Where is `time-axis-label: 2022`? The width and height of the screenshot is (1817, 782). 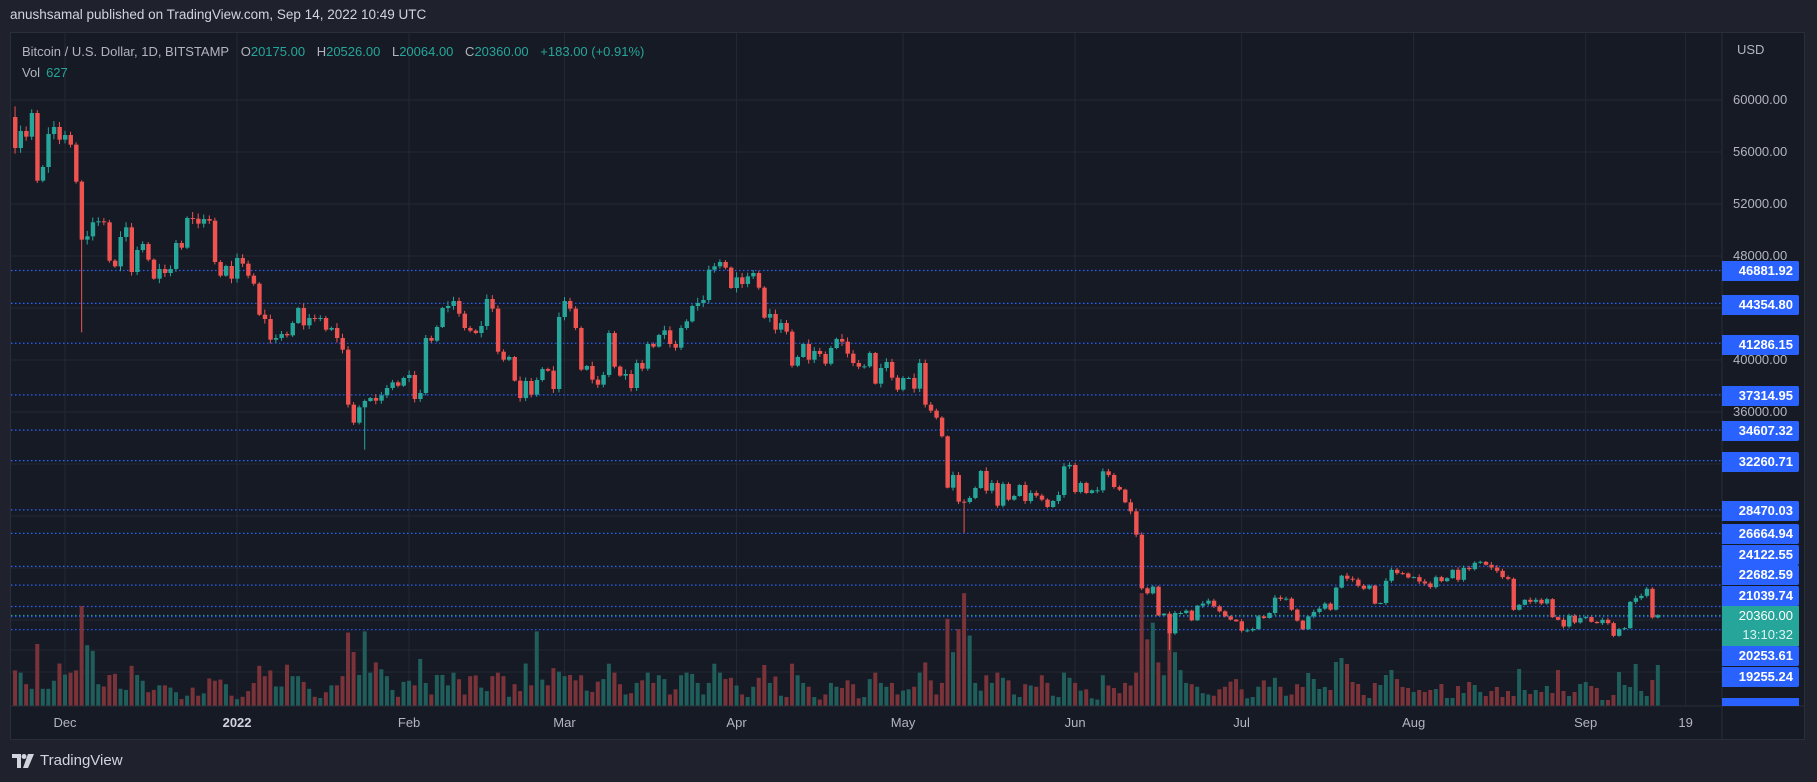
time-axis-label: 2022 is located at coordinates (237, 722).